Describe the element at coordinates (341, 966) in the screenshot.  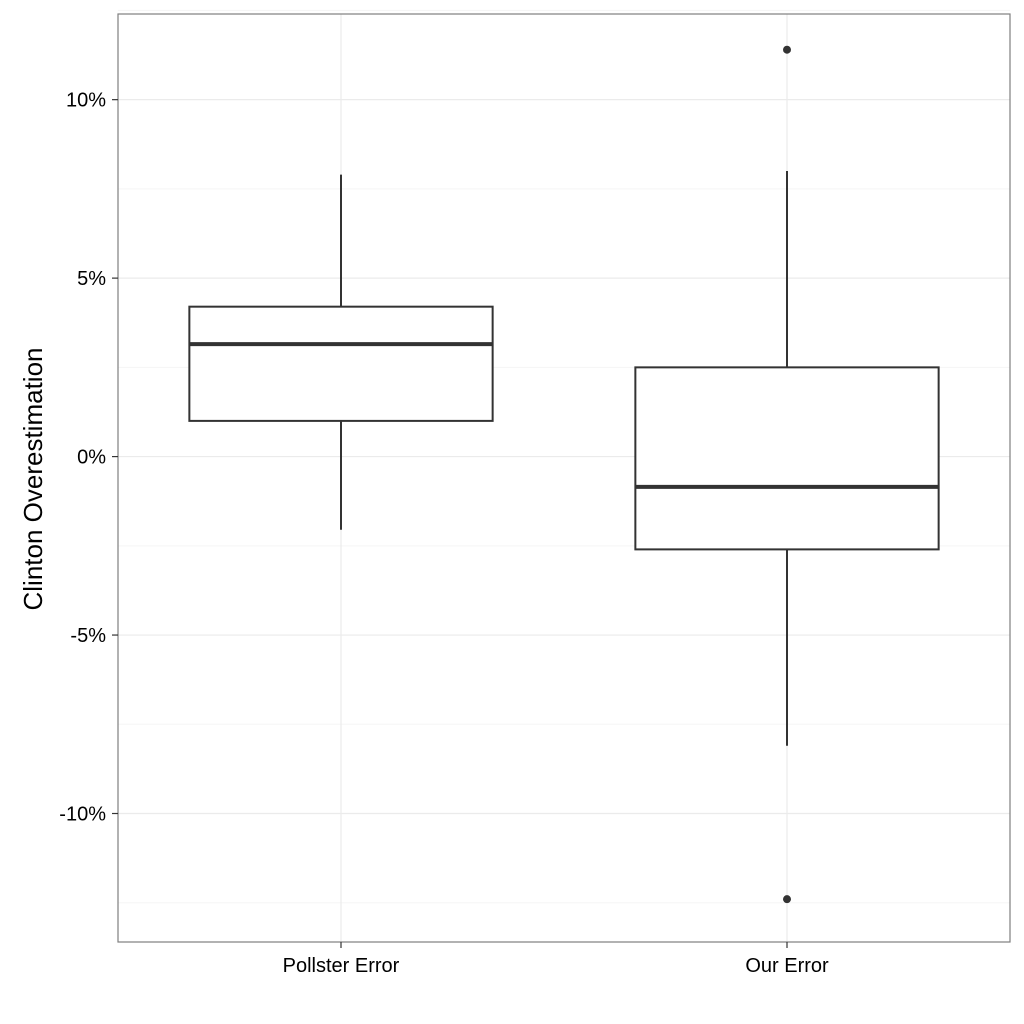
I see `x-tick-label: Pollster Error` at that location.